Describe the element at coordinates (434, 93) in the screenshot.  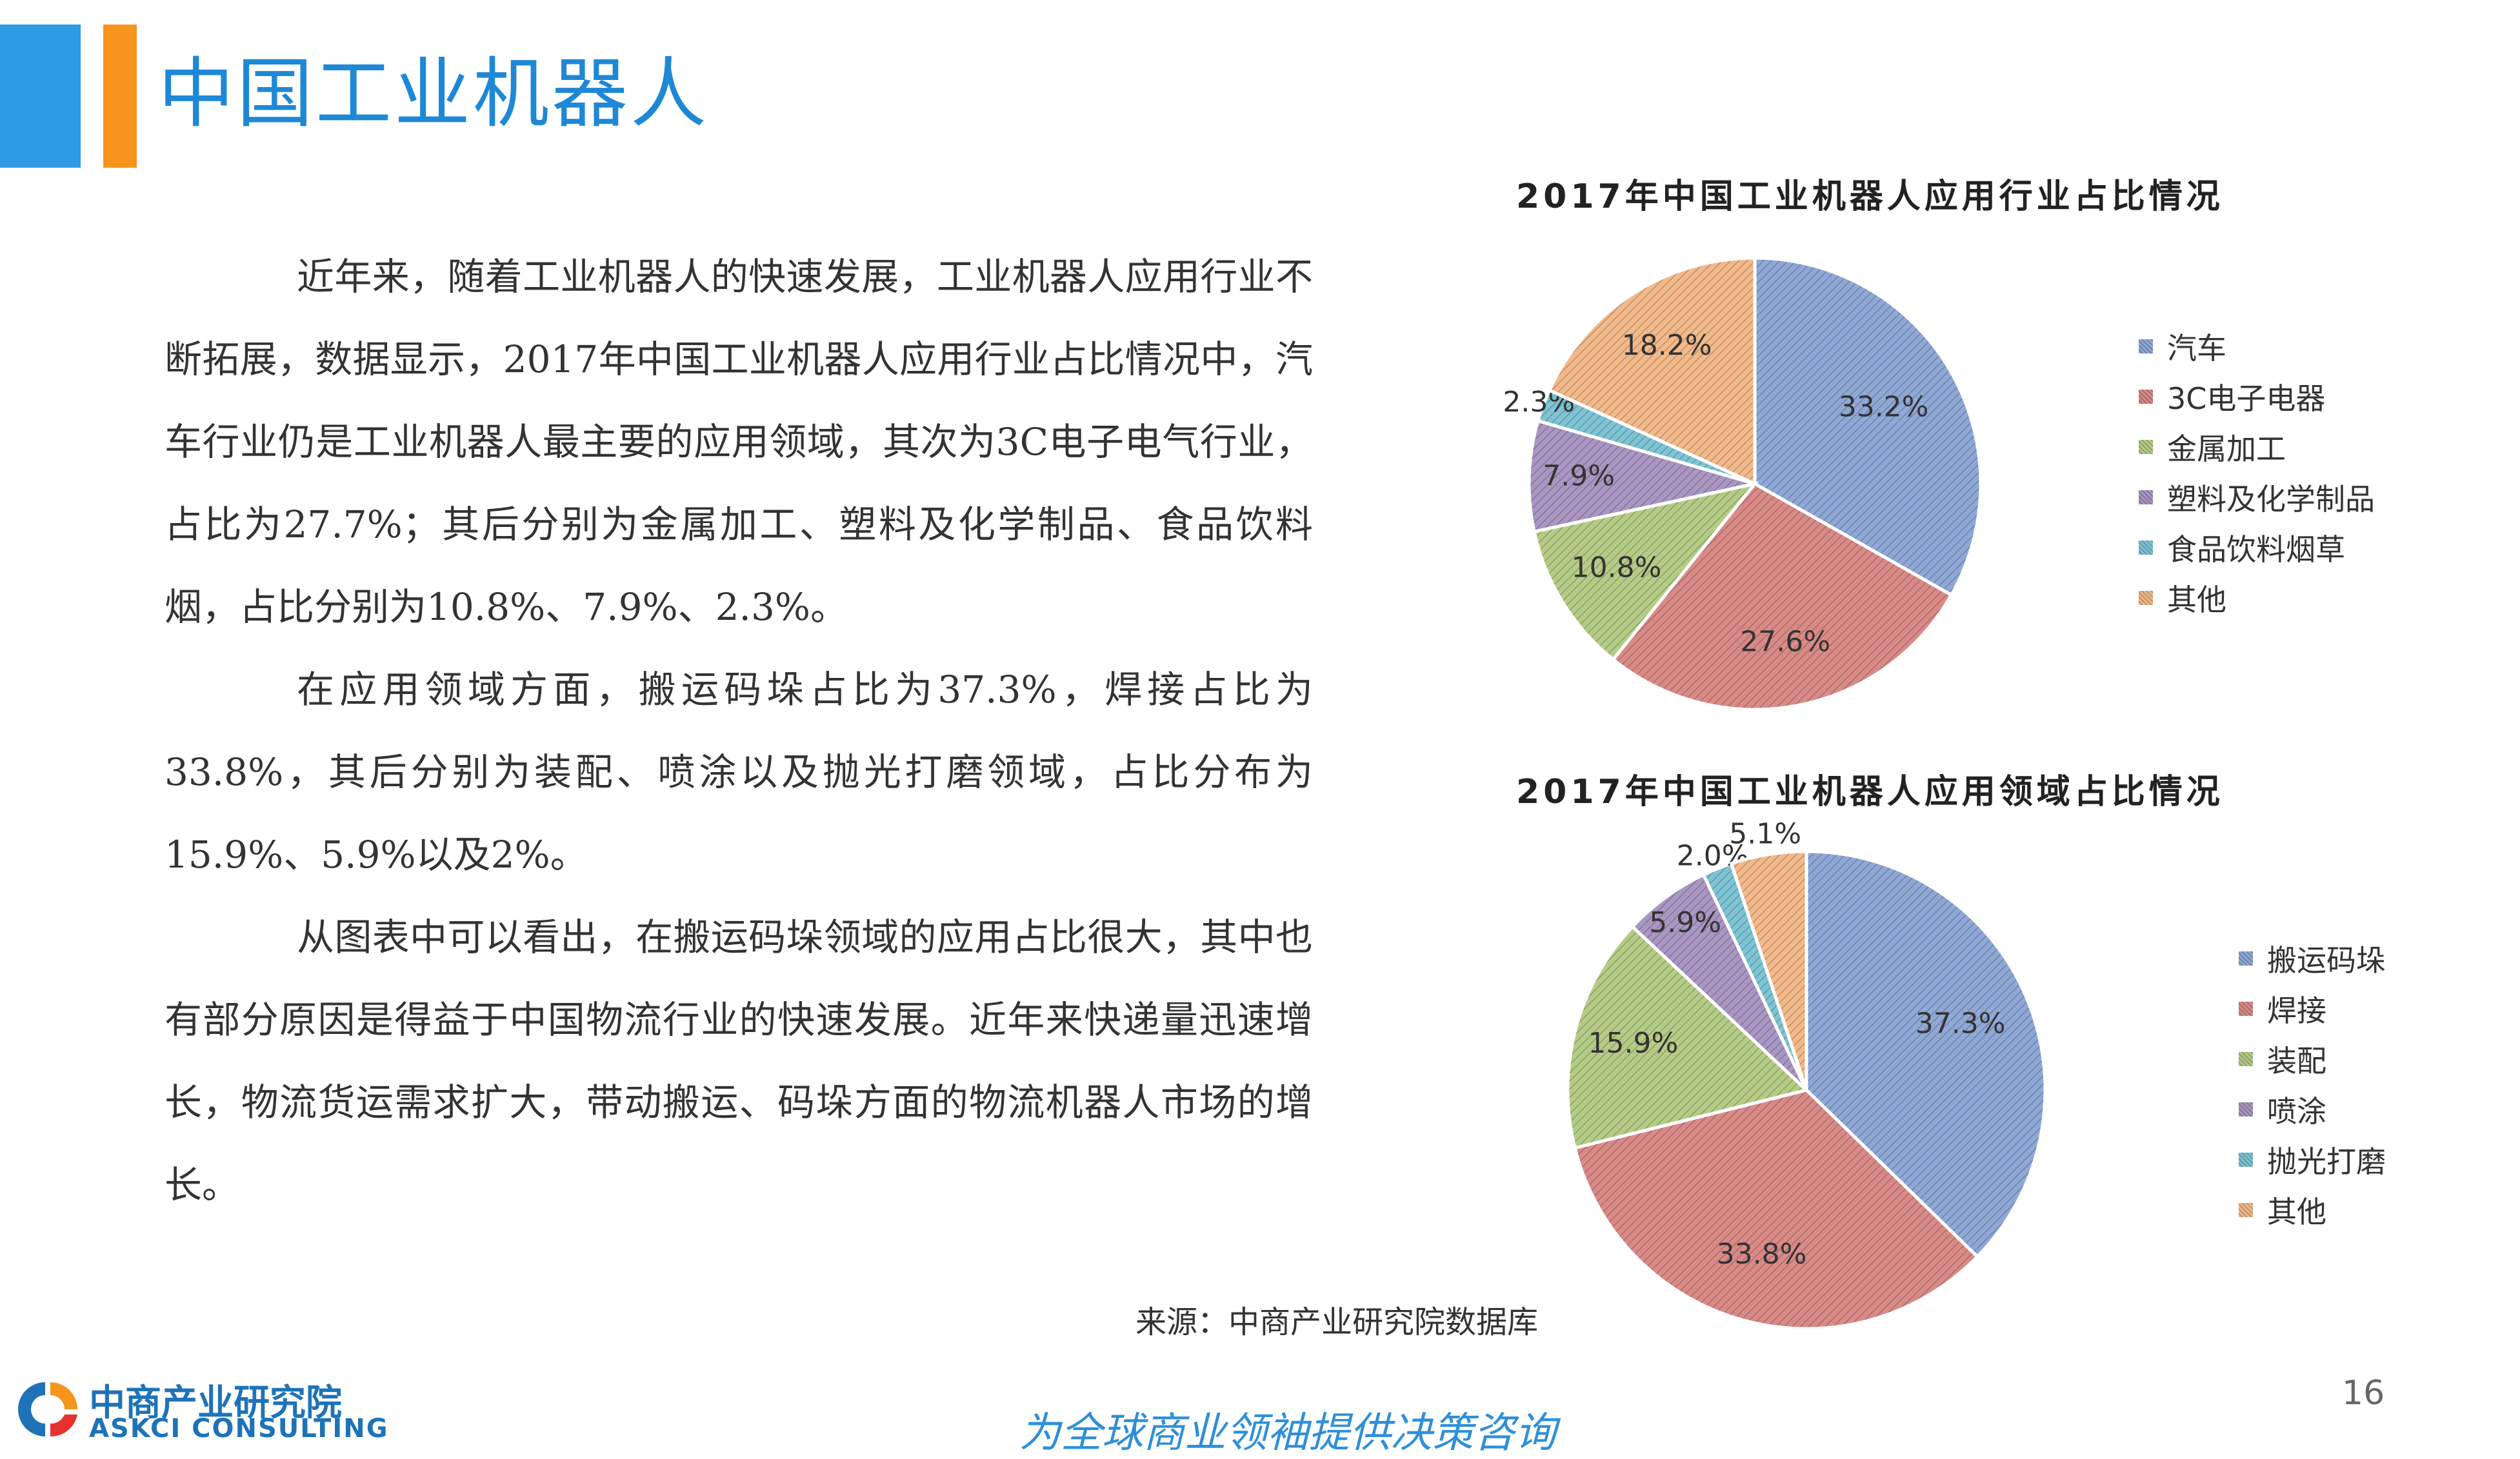
I see `page-title: 中国工业机器人` at that location.